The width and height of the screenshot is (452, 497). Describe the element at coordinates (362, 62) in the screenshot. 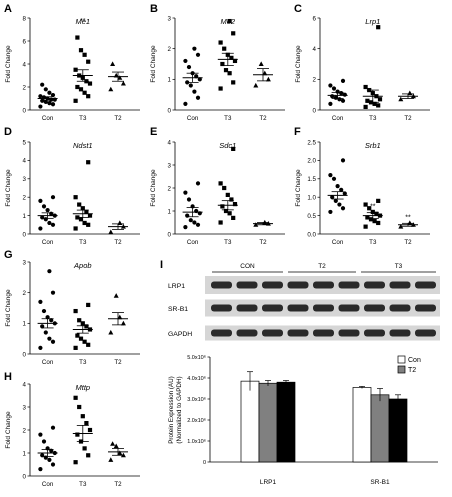

I see `panel-c: C Lrp1 0 2 4 6 Fold Change Con T3 T2` at that location.